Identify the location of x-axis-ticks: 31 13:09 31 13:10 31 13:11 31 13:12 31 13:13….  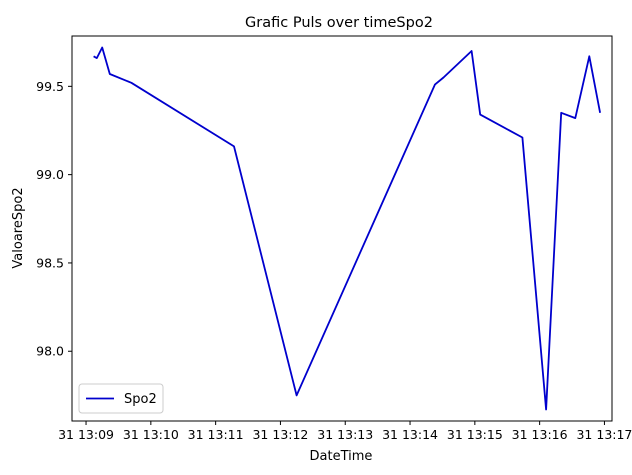
(345, 431).